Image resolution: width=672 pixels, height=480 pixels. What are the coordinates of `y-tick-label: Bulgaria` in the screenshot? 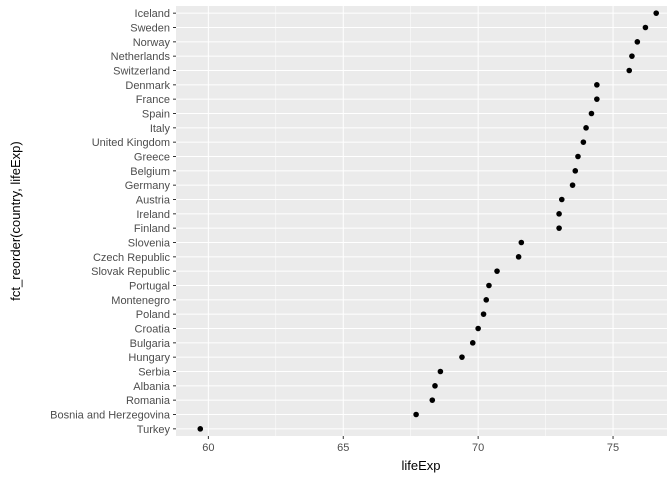 It's located at (150, 344).